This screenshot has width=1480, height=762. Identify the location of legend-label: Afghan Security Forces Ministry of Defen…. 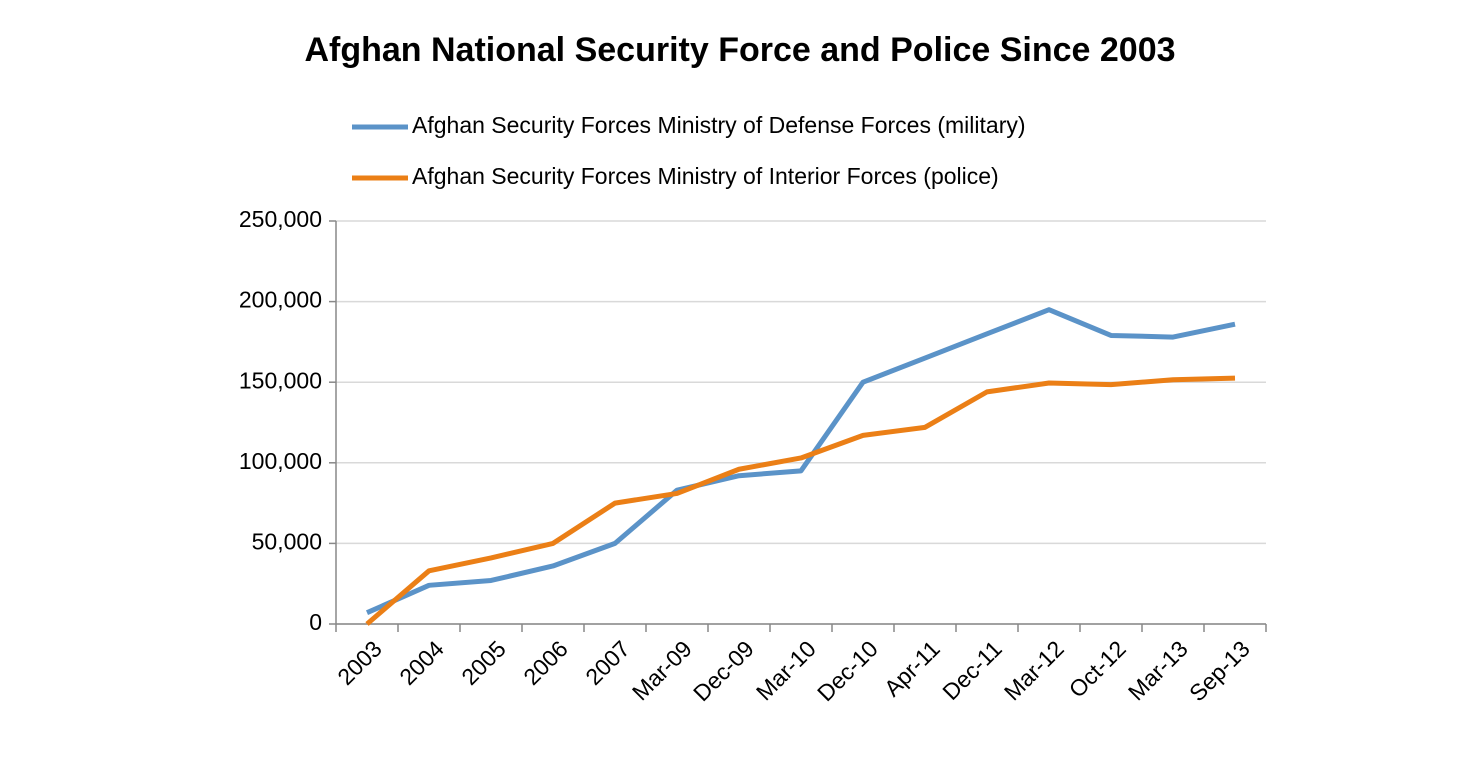
(719, 125).